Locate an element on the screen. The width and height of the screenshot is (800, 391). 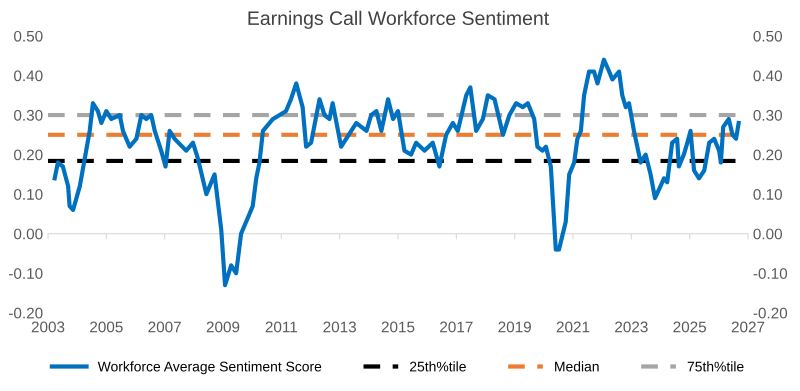
legend-label: Workforce Average Sentiment Score is located at coordinates (210, 367).